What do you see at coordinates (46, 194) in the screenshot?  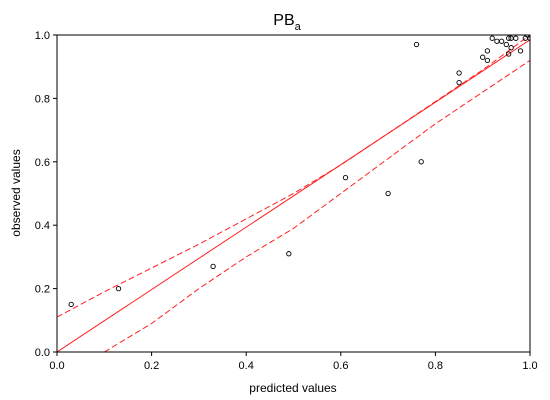 I see `y-axis-ticks: 0.0 0.2 0.4 0.6 0.8 1.0` at bounding box center [46, 194].